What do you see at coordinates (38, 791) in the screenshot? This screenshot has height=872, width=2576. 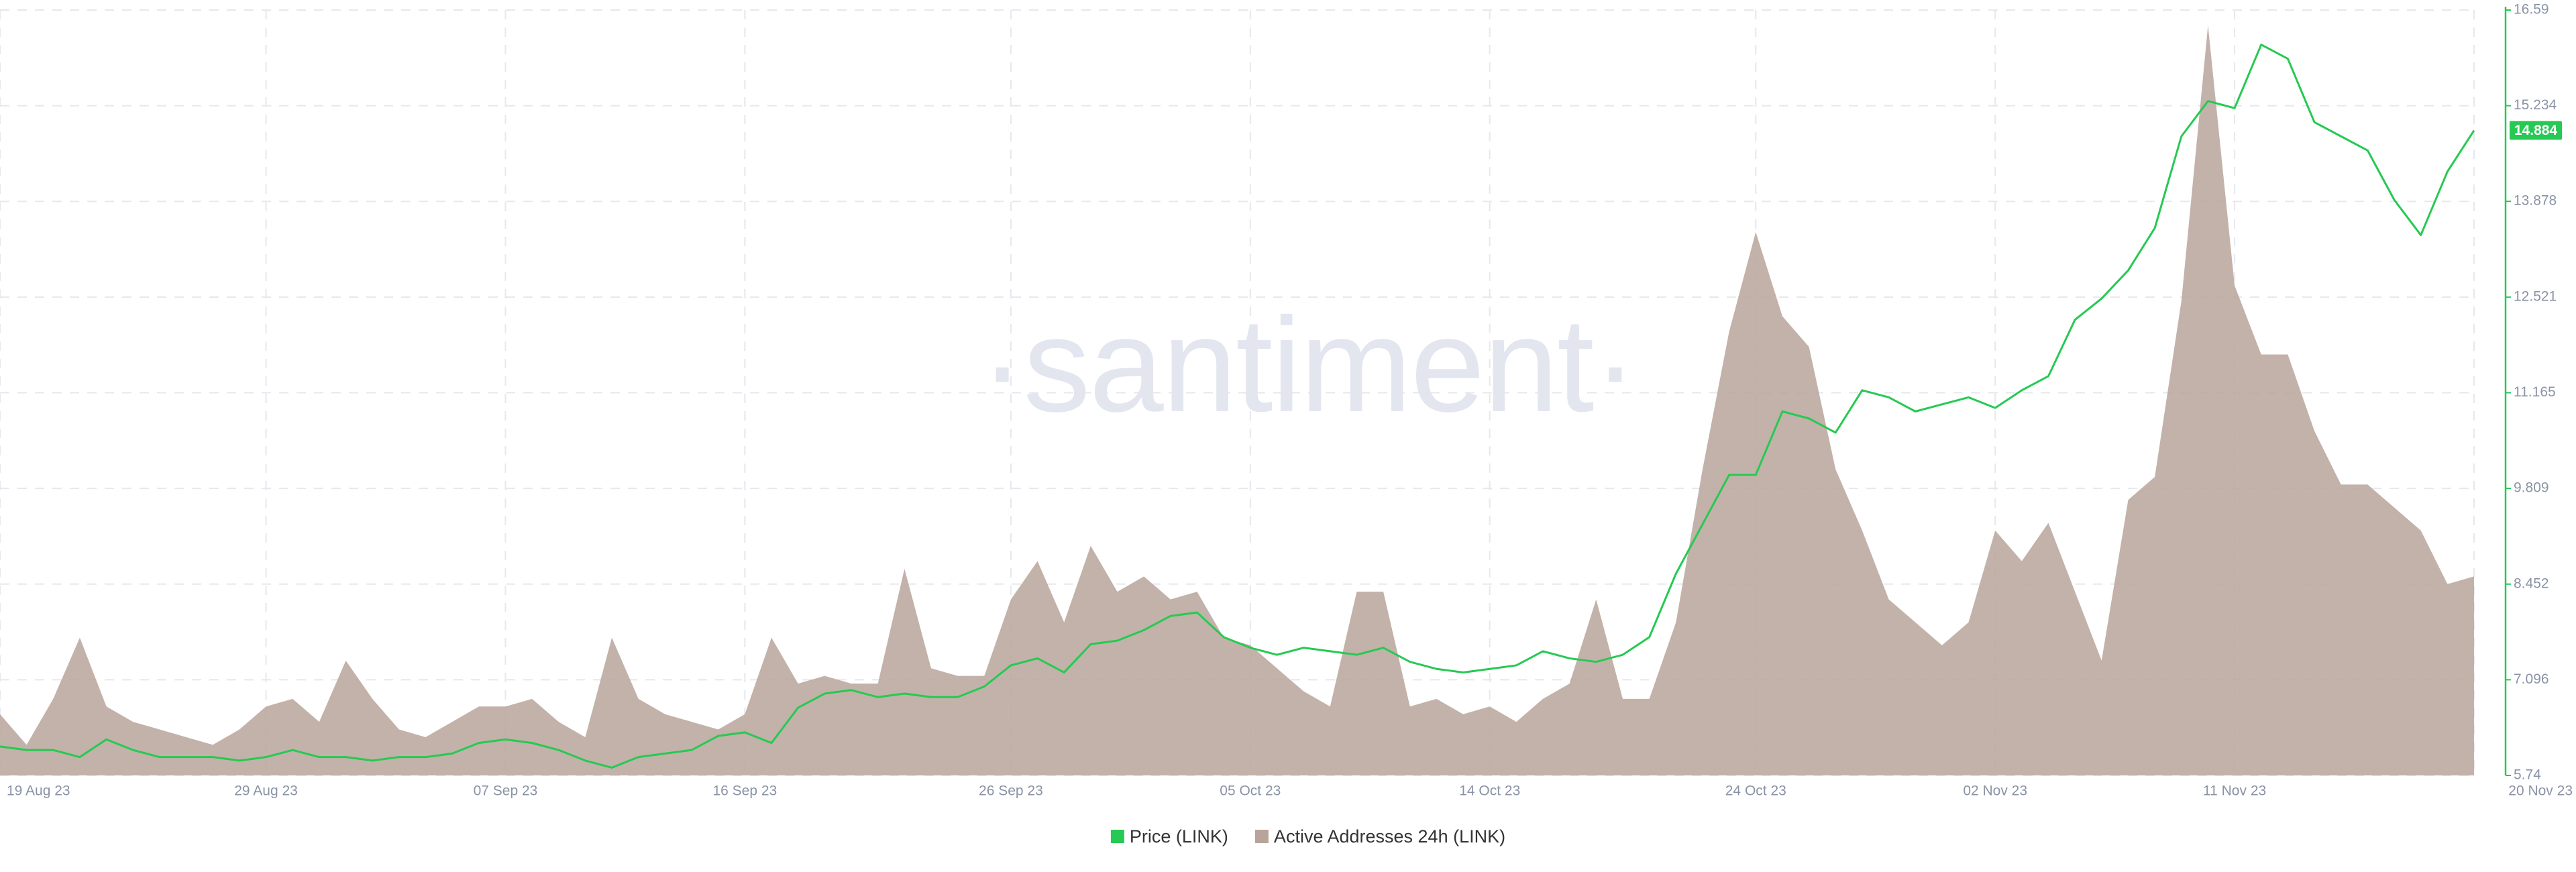 I see `x-tick-label: 19 Aug 23` at bounding box center [38, 791].